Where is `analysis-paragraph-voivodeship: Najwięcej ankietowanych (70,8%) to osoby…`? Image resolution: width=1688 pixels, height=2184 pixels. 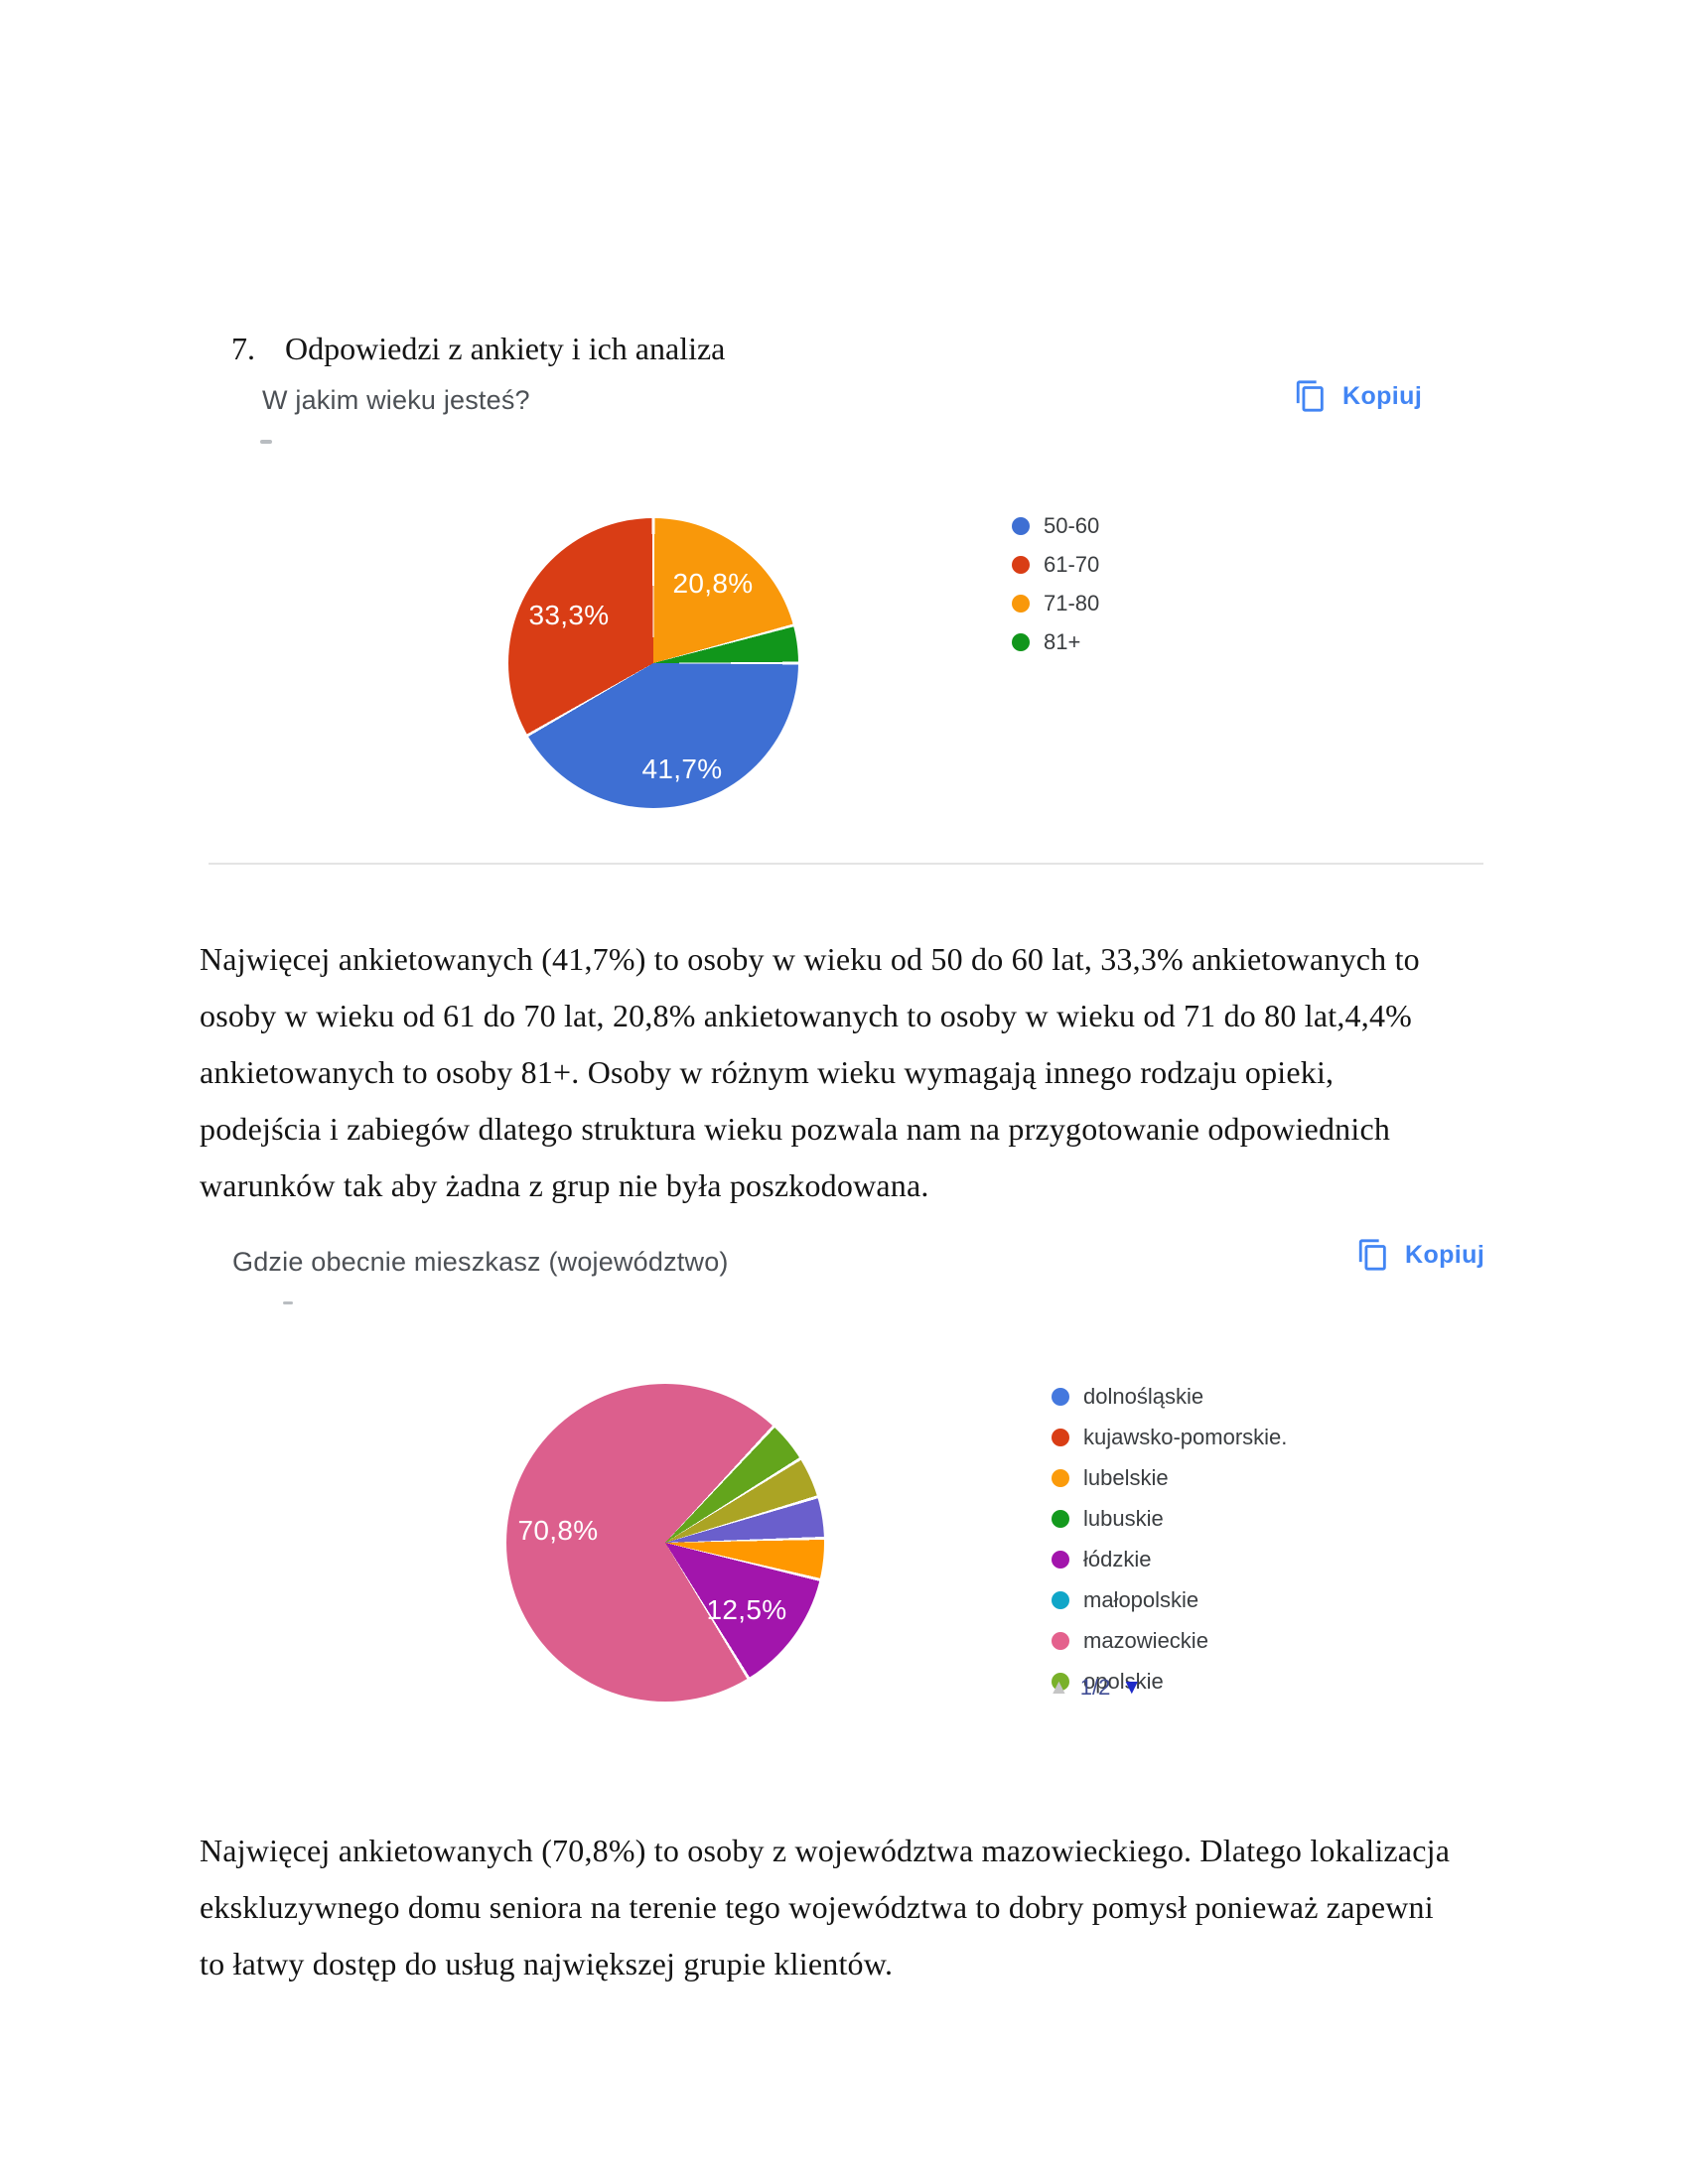 analysis-paragraph-voivodeship: Najwięcej ankietowanych (70,8%) to osoby… is located at coordinates (825, 1907).